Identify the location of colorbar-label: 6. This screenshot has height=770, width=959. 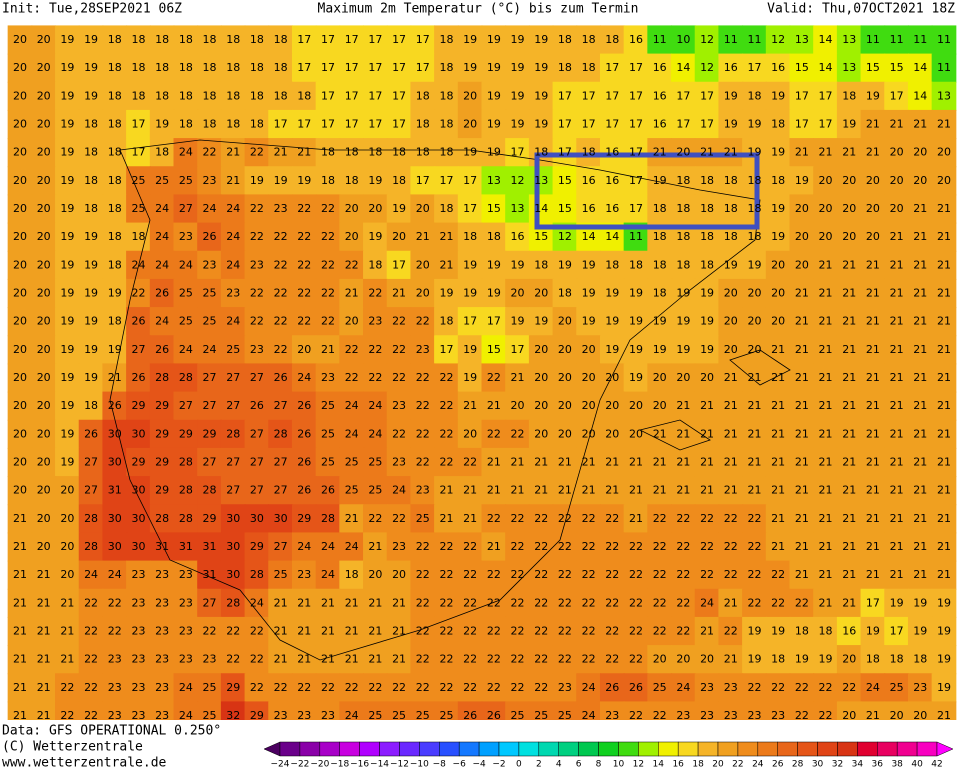
(579, 765).